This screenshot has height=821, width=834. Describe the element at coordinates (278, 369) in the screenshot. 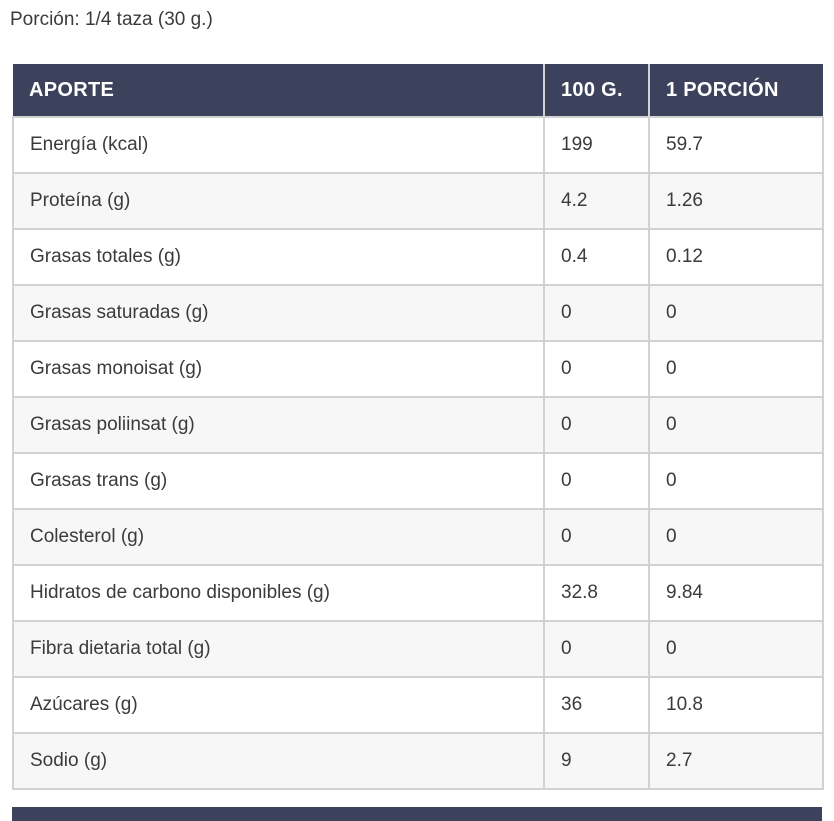

I see `nutrient-label-cell: Grasas monoisat (g)` at that location.